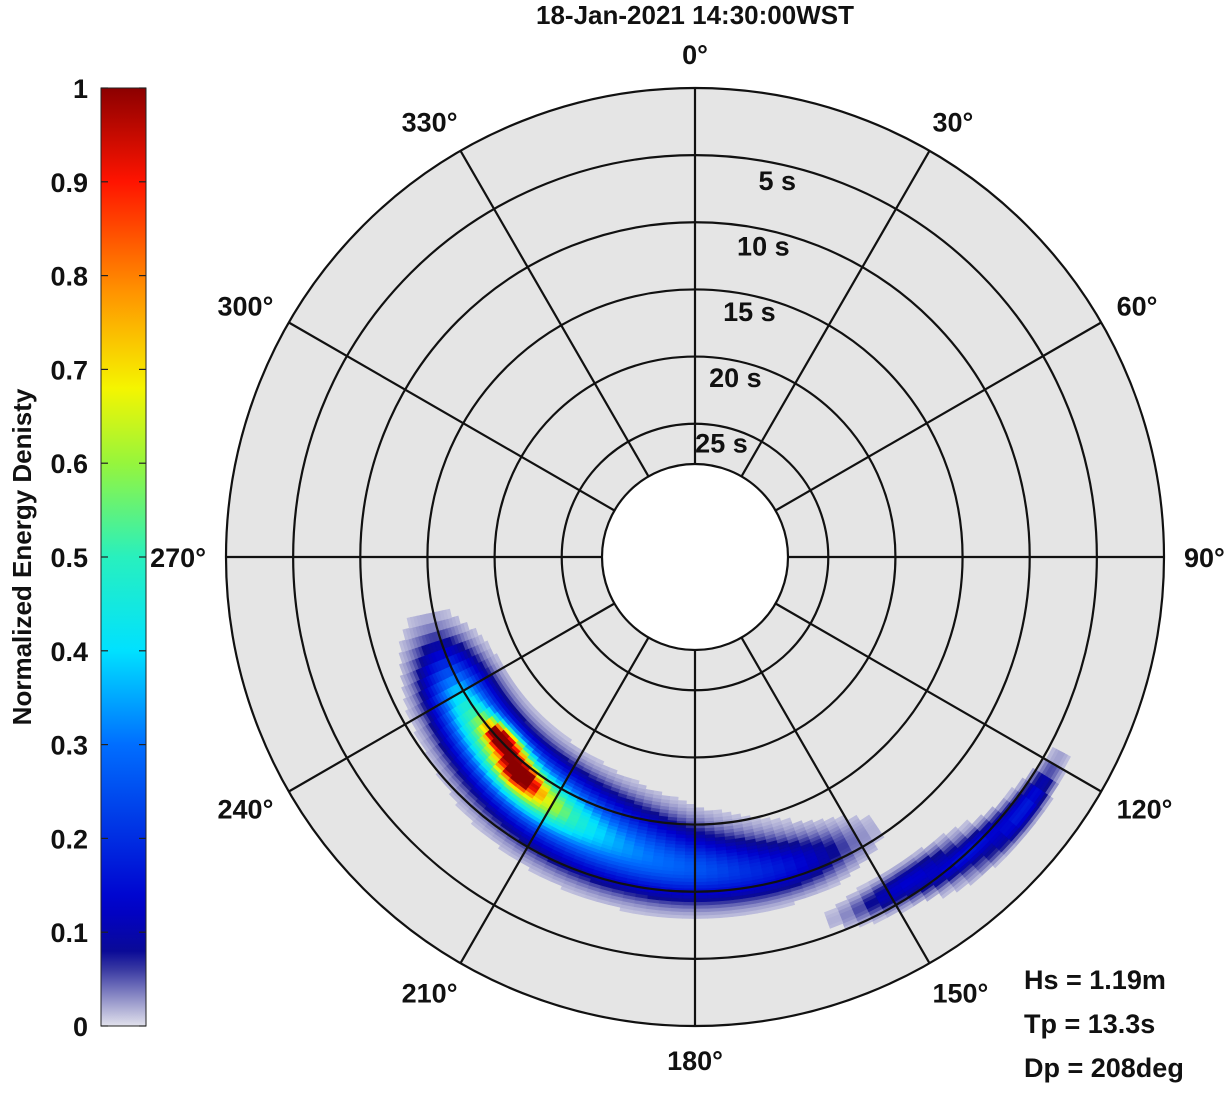 The width and height of the screenshot is (1224, 1093). What do you see at coordinates (953, 122) in the screenshot?
I see `direction-label: 30°` at bounding box center [953, 122].